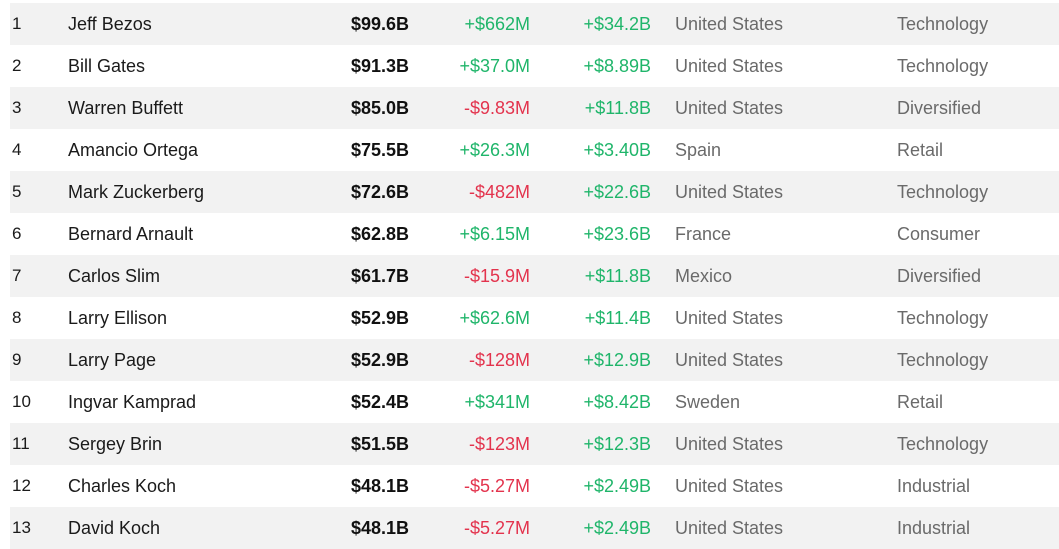 Image resolution: width=1059 pixels, height=549 pixels. Describe the element at coordinates (17, 359) in the screenshot. I see `rank-cell: 9` at that location.